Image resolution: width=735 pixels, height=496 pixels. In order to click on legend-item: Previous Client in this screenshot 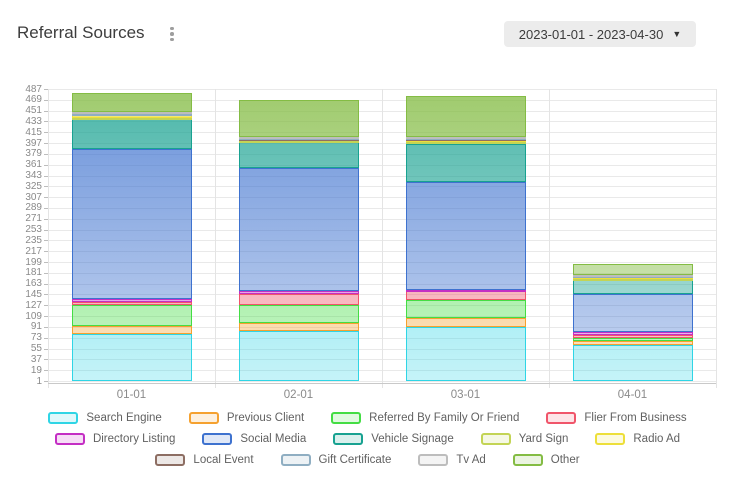, I will do `click(246, 418)`.